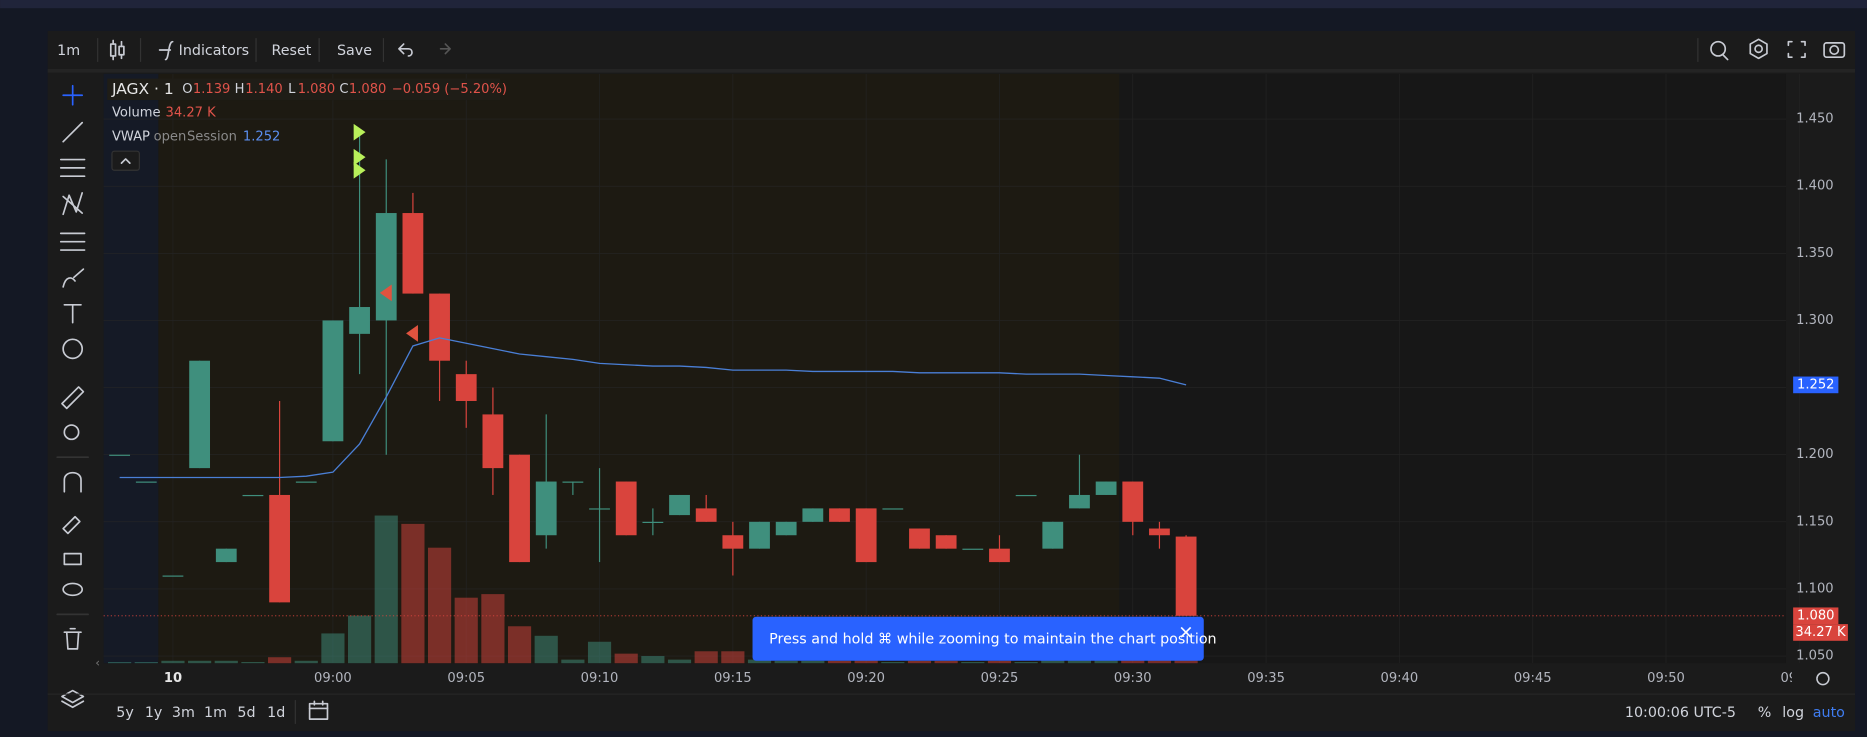  What do you see at coordinates (292, 51) in the screenshot?
I see `reset-button: Reset` at bounding box center [292, 51].